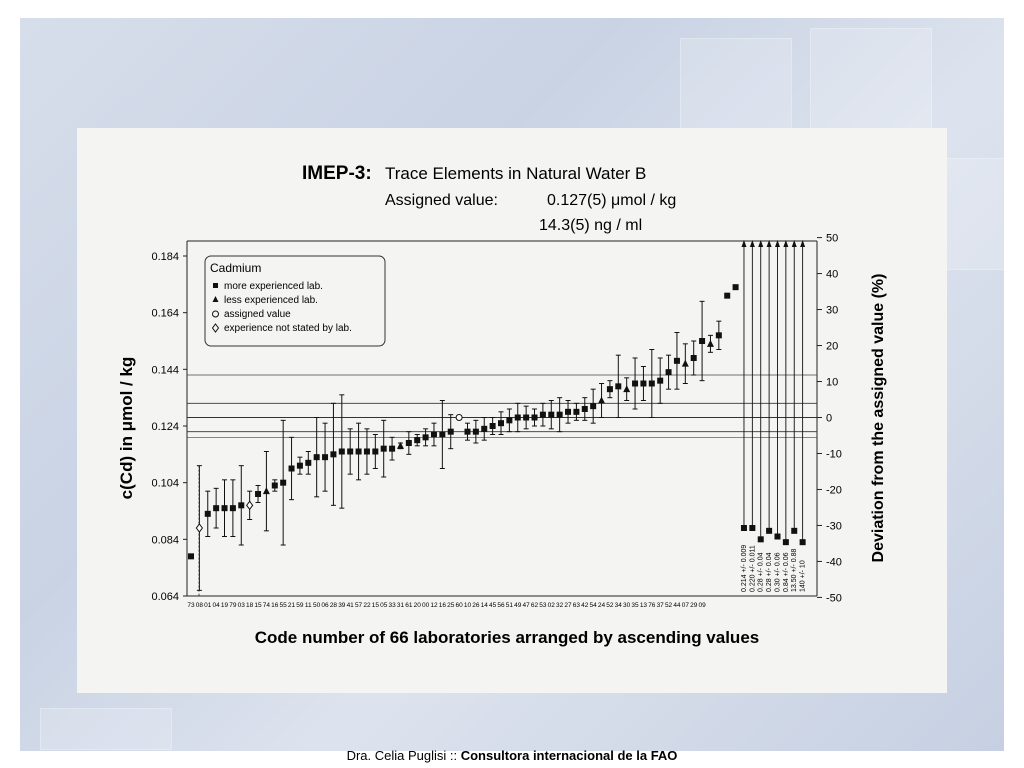 The width and height of the screenshot is (1024, 768). Describe the element at coordinates (459, 605) in the screenshot. I see `x-code-label: 60` at that location.